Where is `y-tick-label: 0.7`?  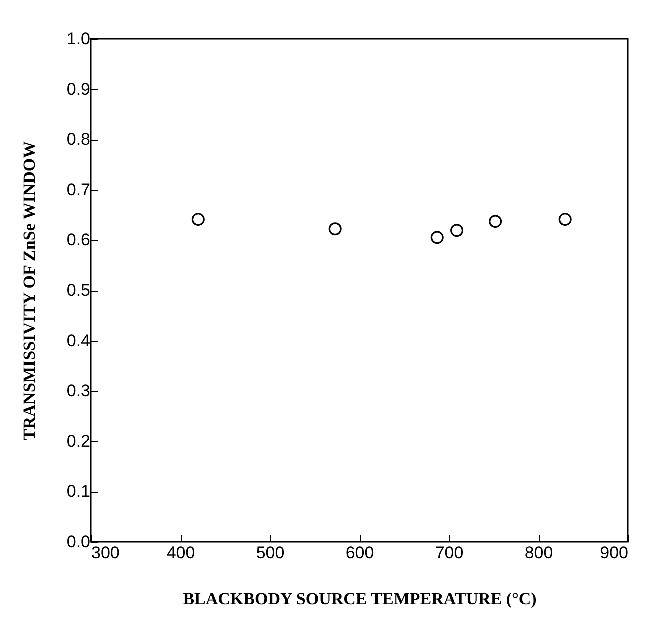 y-tick-label: 0.7 is located at coordinates (78, 190).